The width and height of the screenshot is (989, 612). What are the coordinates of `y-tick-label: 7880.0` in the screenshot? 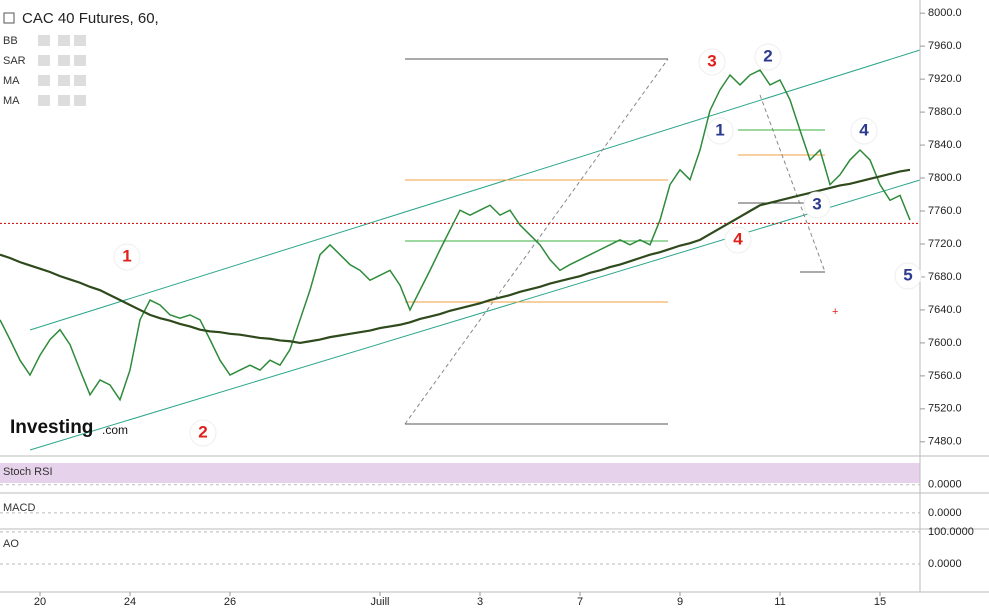 It's located at (945, 112).